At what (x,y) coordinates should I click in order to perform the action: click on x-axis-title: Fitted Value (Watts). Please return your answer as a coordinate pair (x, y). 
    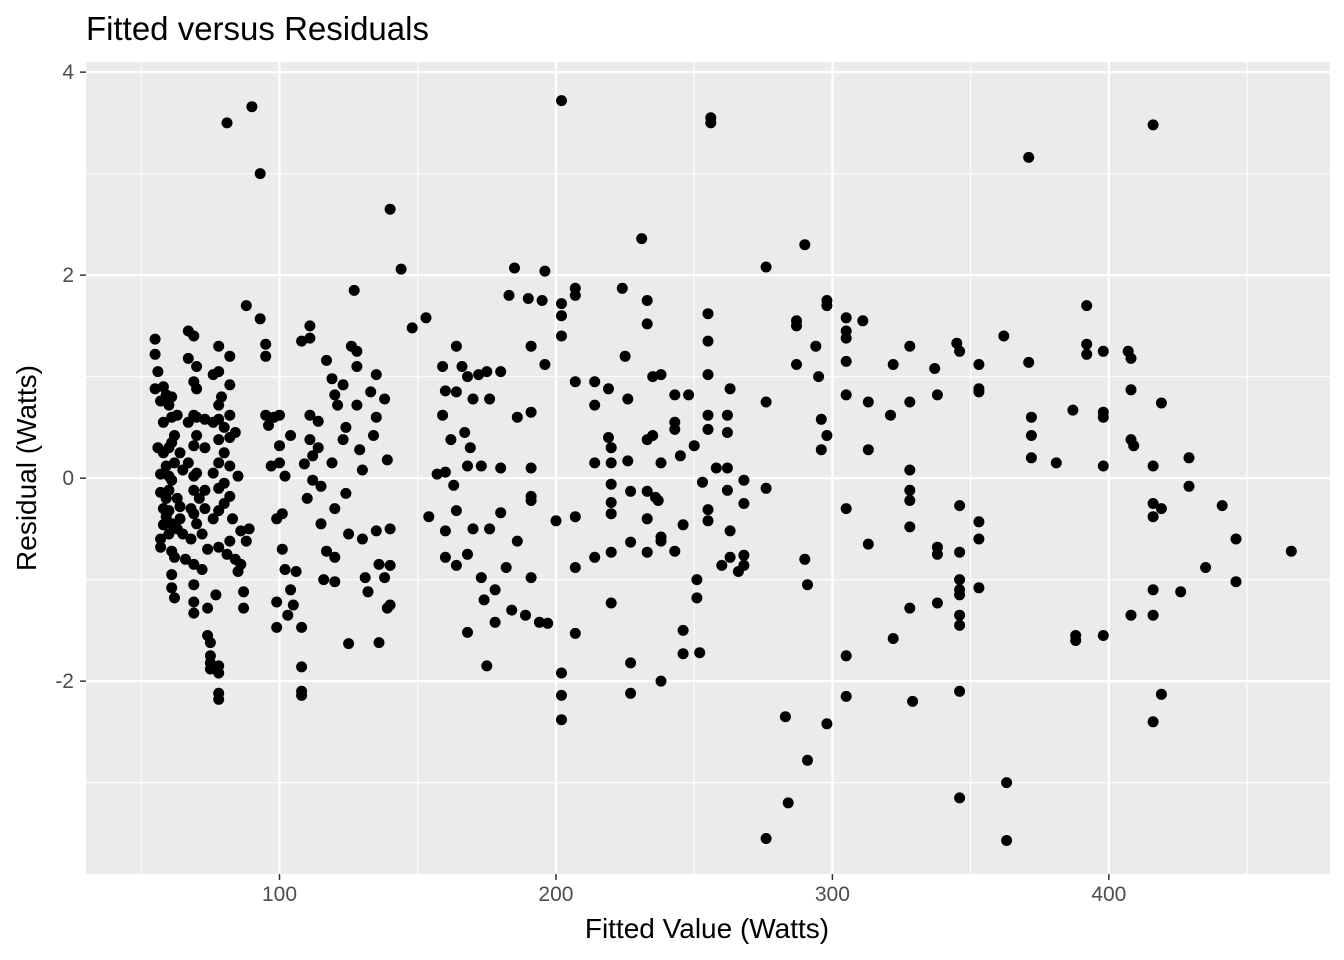
    Looking at the image, I should click on (707, 928).